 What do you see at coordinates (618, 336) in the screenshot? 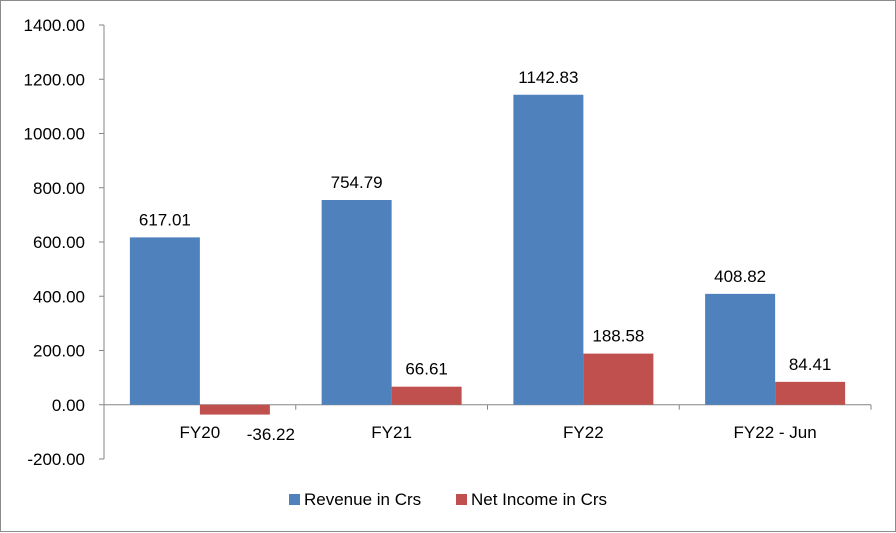
I see `data-label: 188.58` at bounding box center [618, 336].